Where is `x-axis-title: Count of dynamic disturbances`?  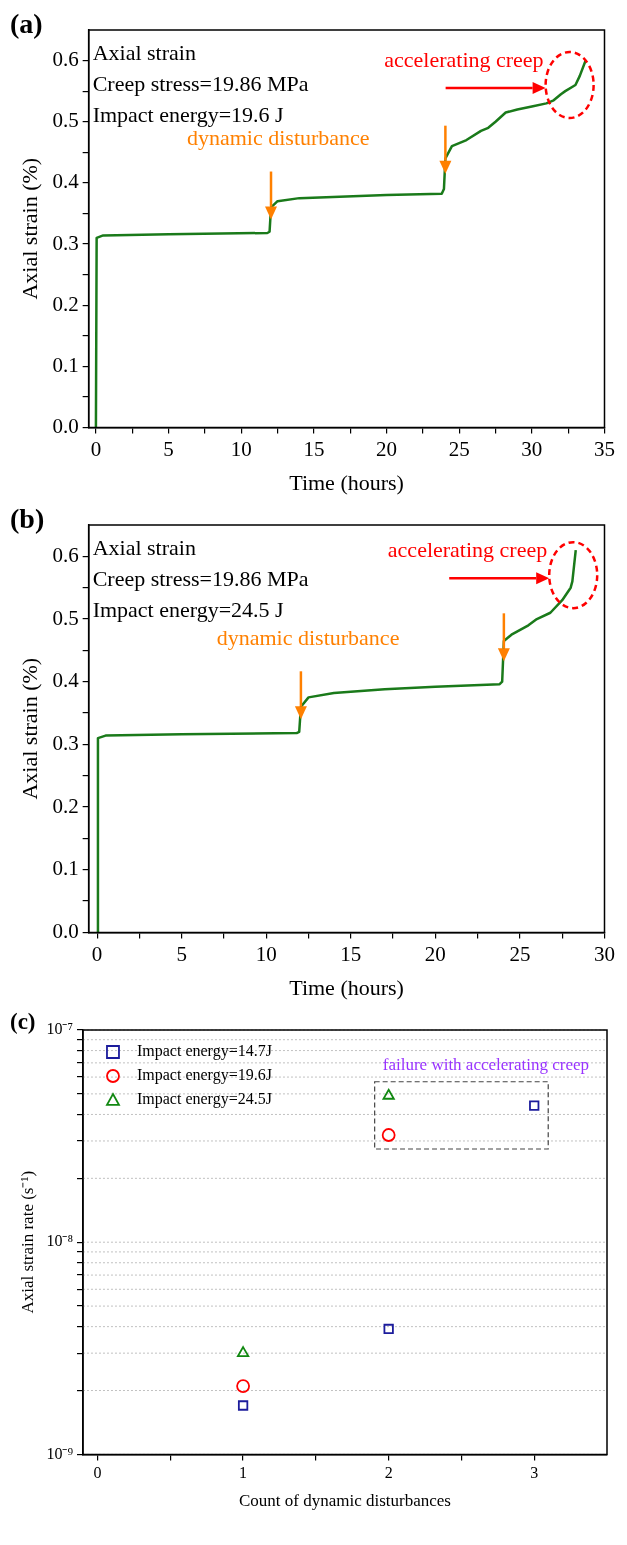
x-axis-title: Count of dynamic disturbances is located at coordinates (344, 1501).